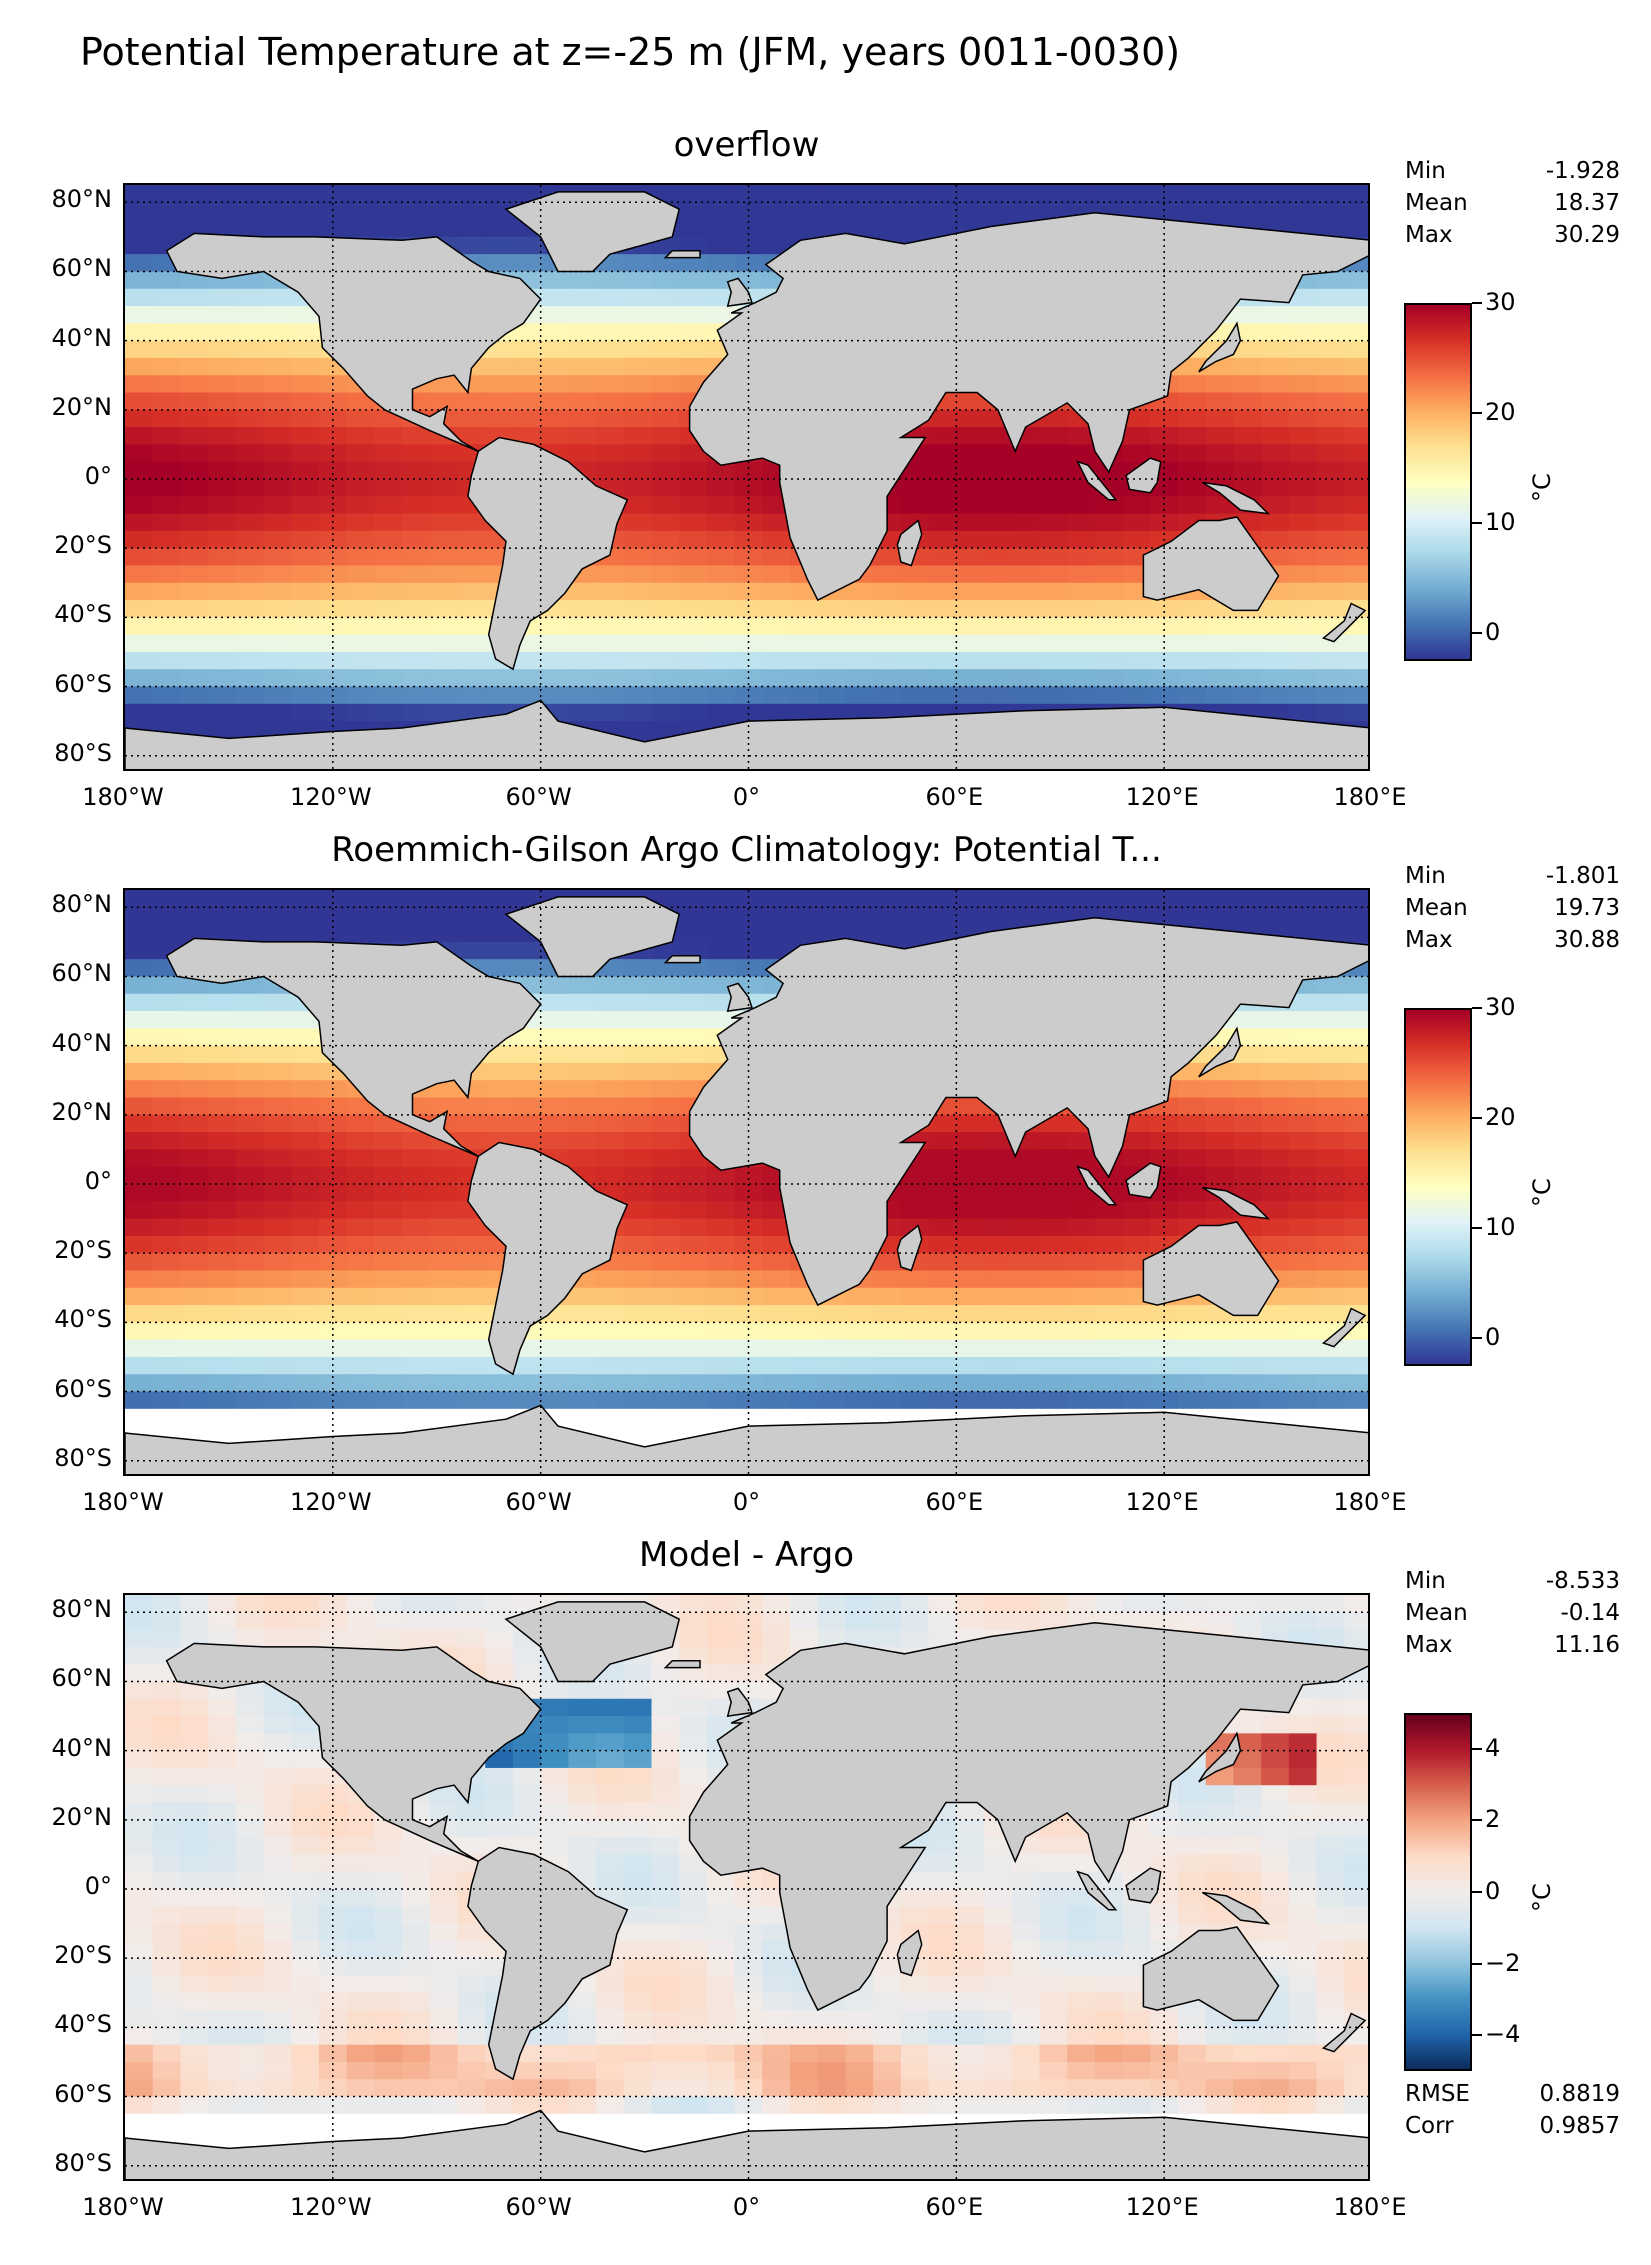  I want to click on colorbar-tick-mark, so click(1477, 1338).